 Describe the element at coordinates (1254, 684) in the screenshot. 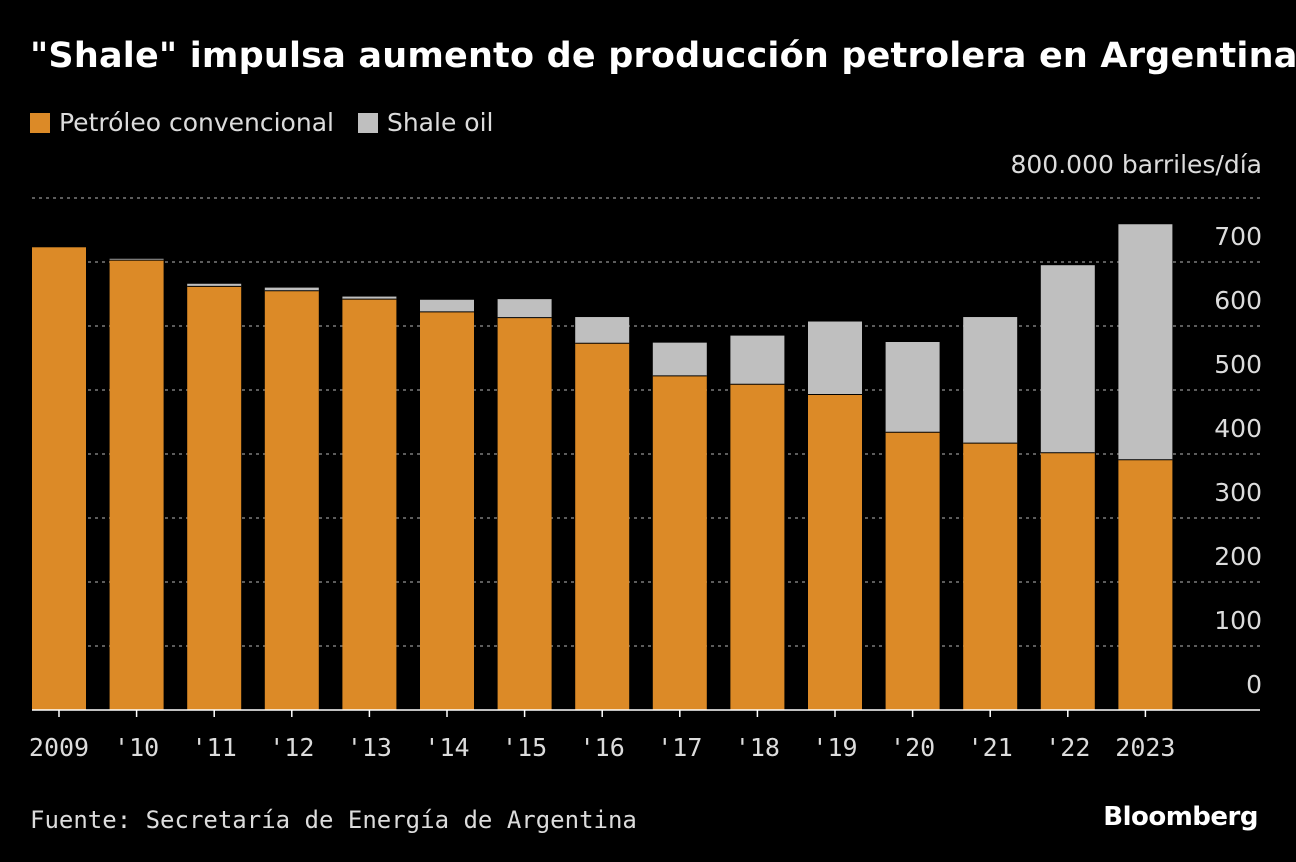

I see `y-tick-label-0: 0` at that location.